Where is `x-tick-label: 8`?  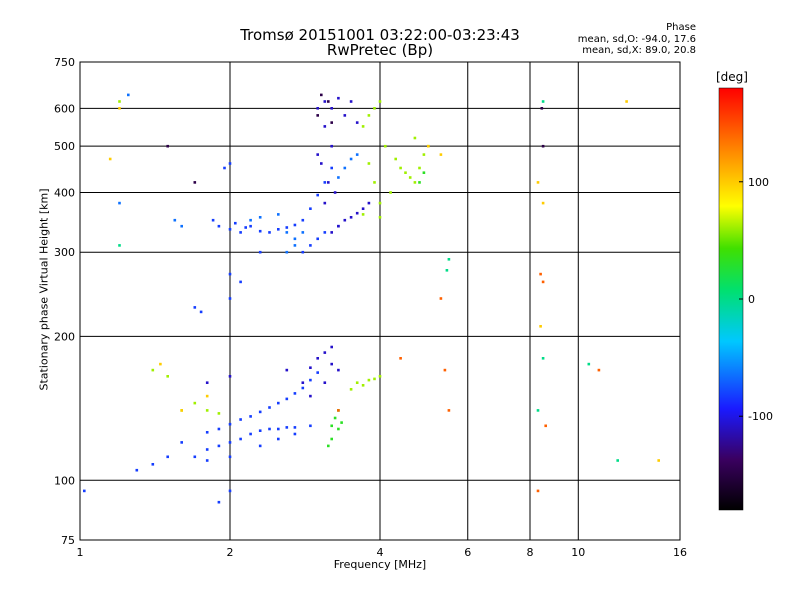 x-tick-label: 8 is located at coordinates (530, 552).